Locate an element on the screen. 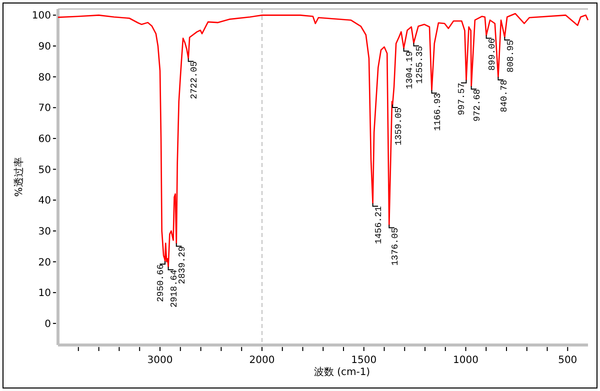 This screenshot has width=600, height=391. y-tick-label: 40 is located at coordinates (44, 201).